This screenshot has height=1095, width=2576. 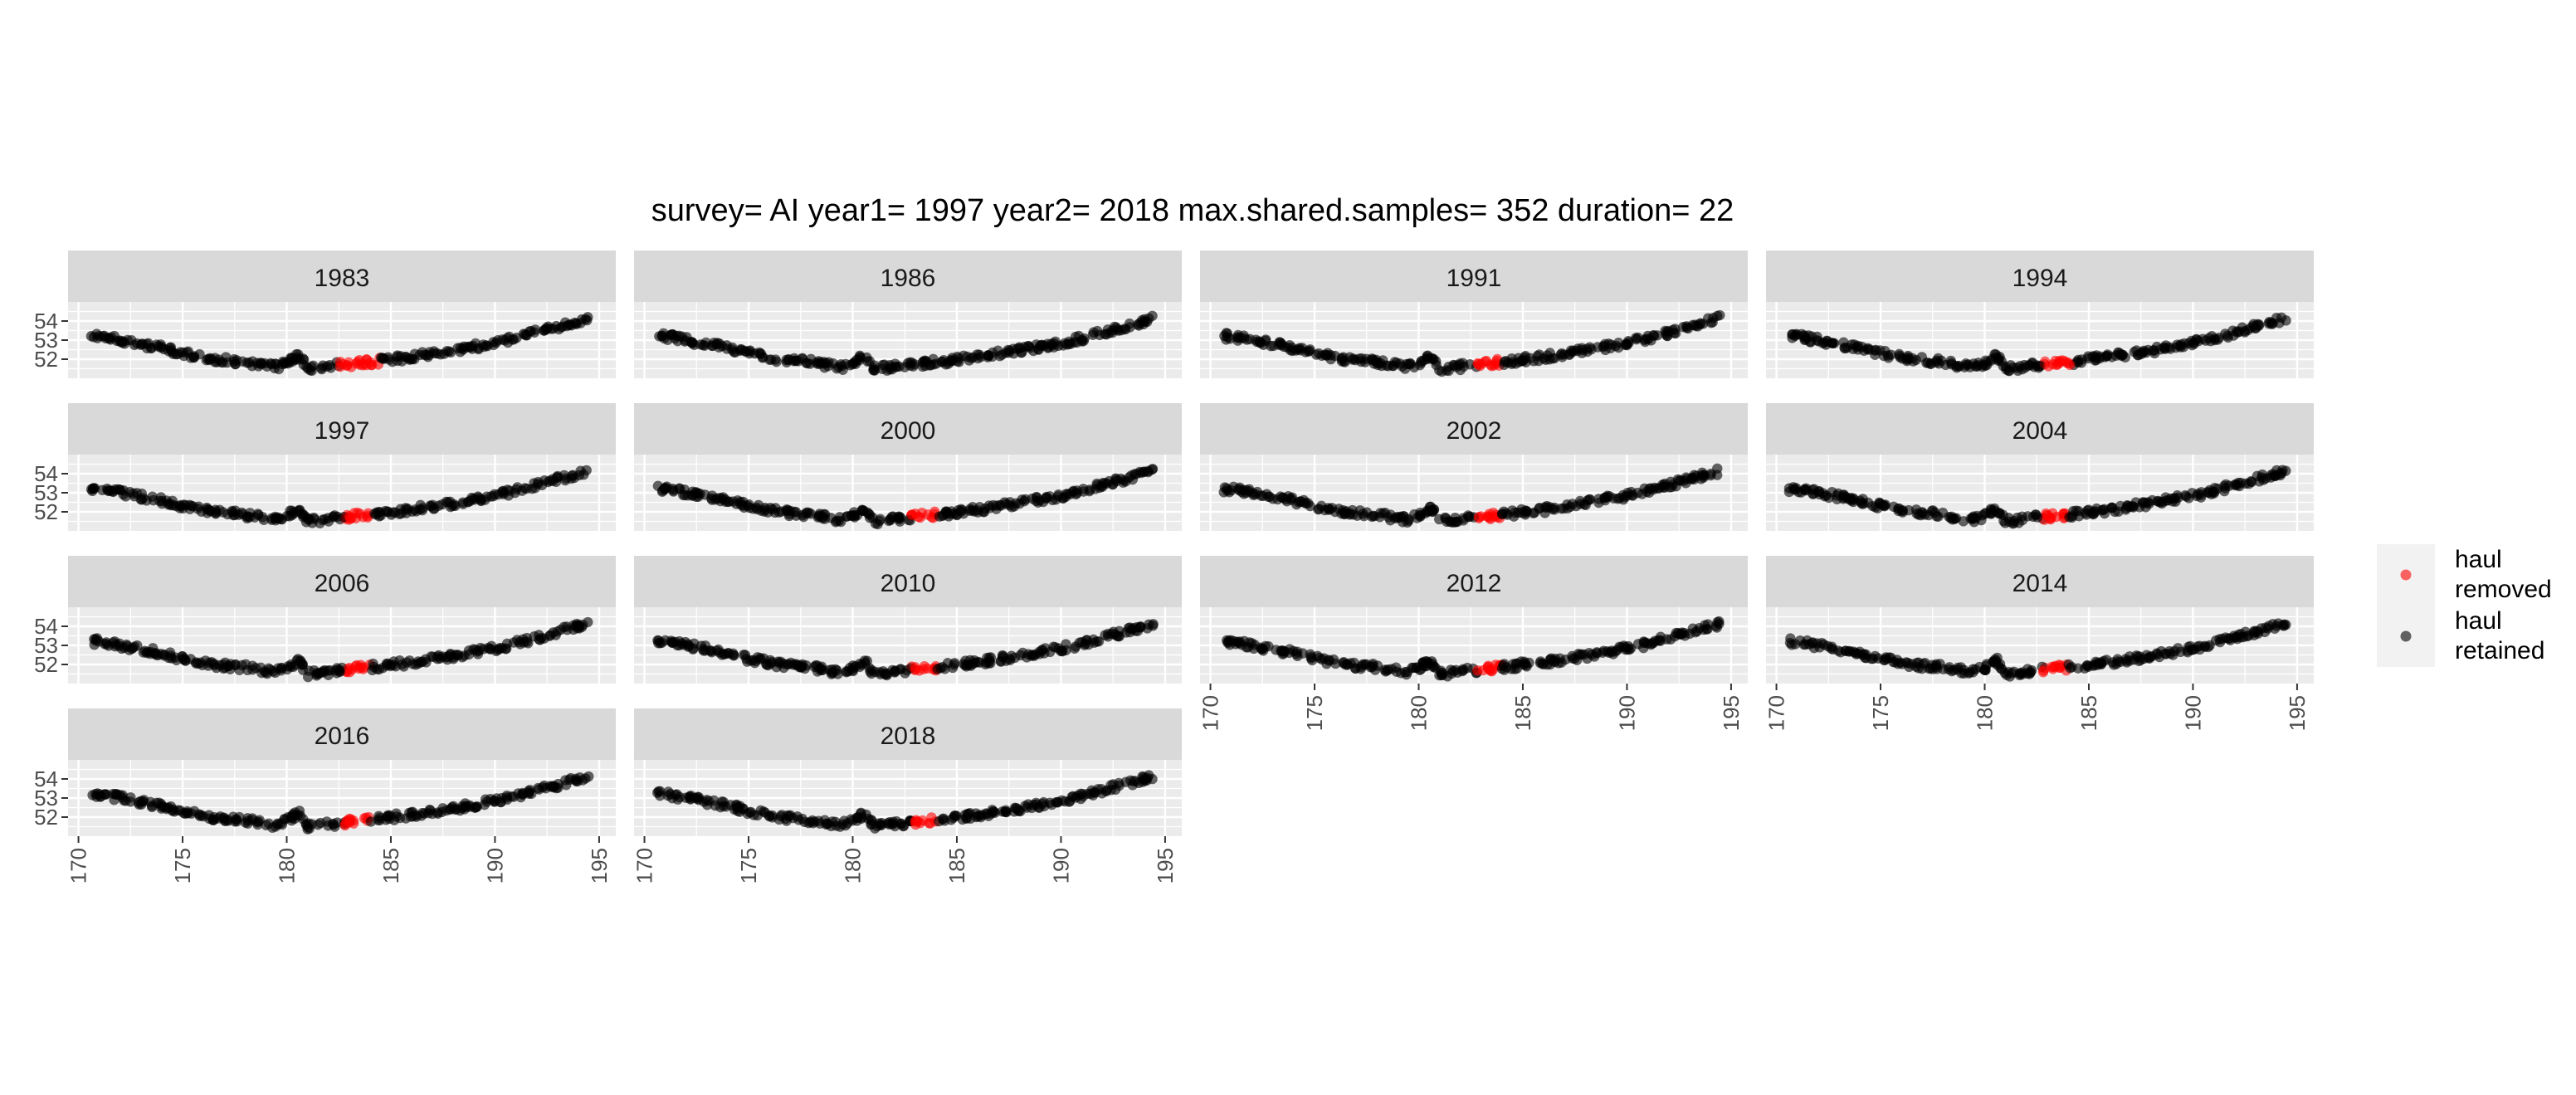 What do you see at coordinates (599, 866) in the screenshot?
I see `x-tick-label: 195` at bounding box center [599, 866].